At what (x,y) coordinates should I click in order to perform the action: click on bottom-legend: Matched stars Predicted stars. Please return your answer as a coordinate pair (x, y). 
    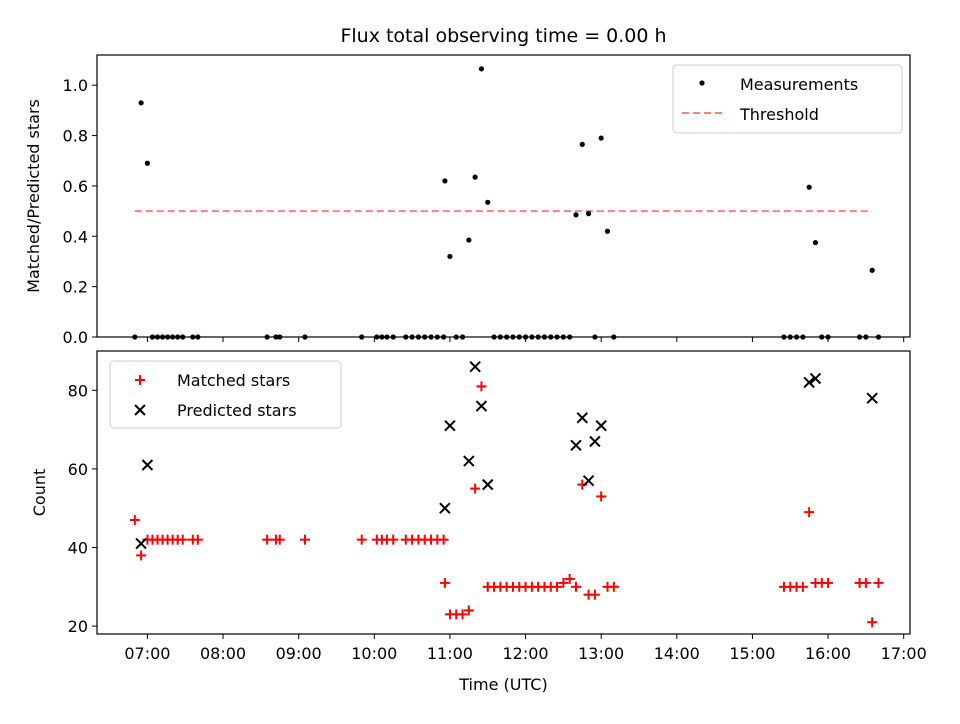
    Looking at the image, I should click on (225, 394).